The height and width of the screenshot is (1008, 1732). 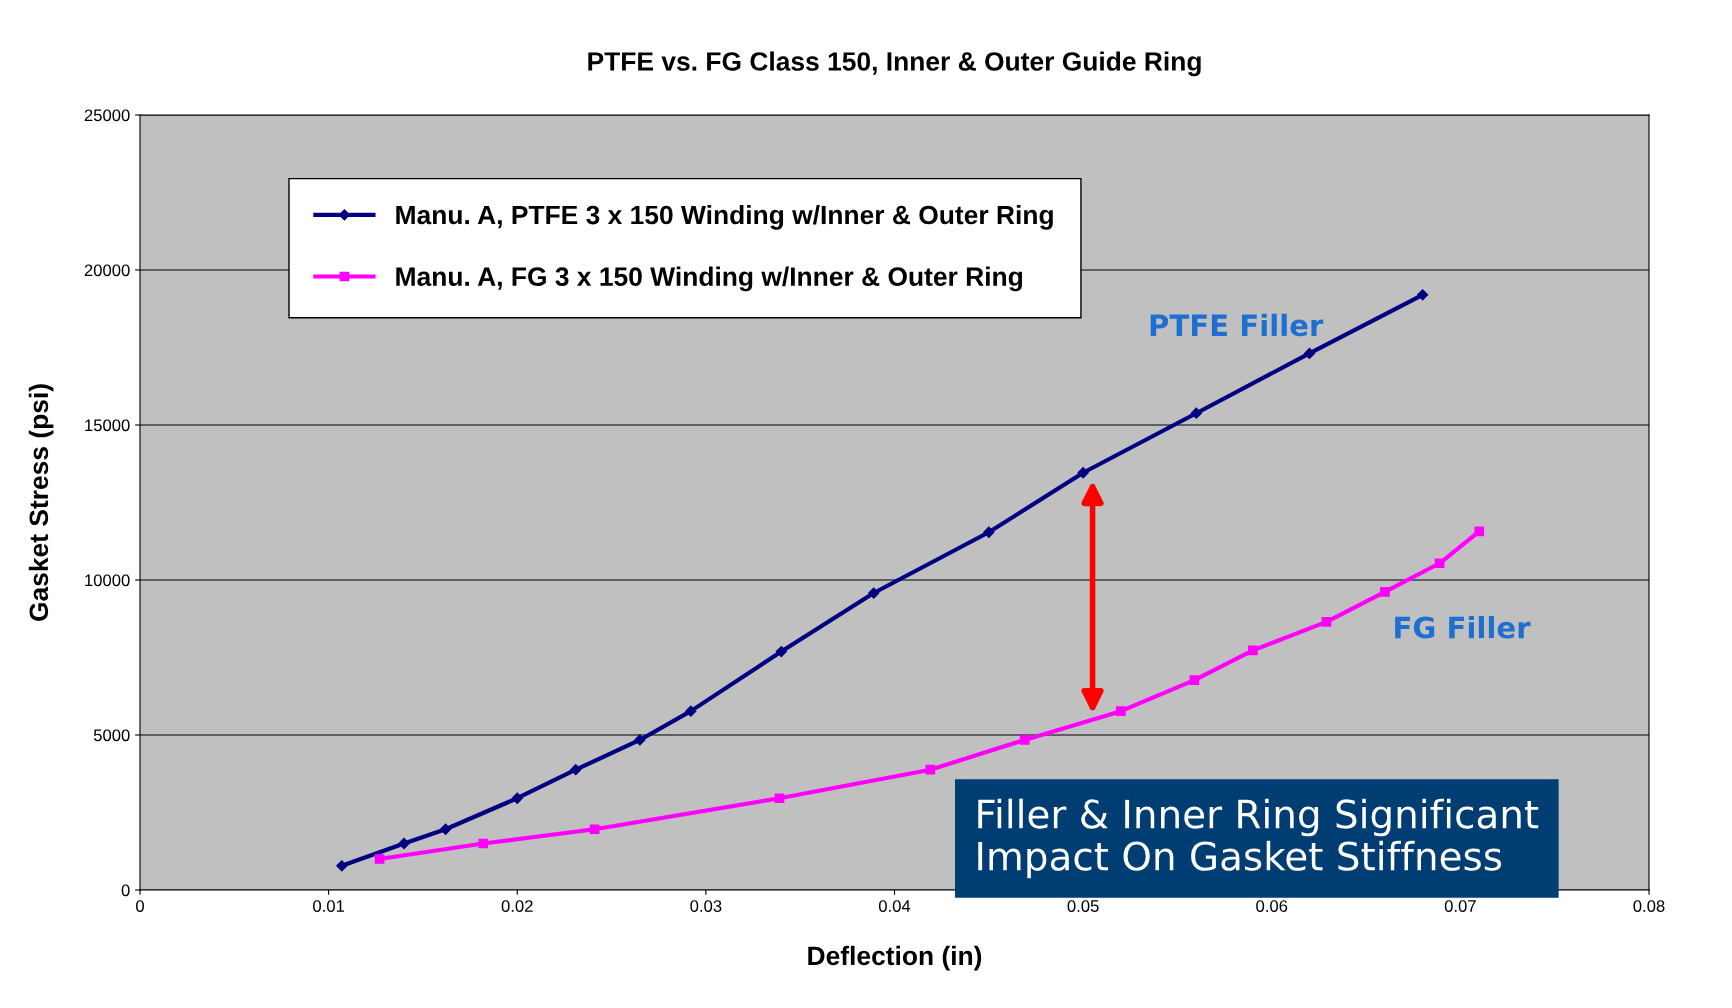 I want to click on x-tick-label: 0.02, so click(x=517, y=906).